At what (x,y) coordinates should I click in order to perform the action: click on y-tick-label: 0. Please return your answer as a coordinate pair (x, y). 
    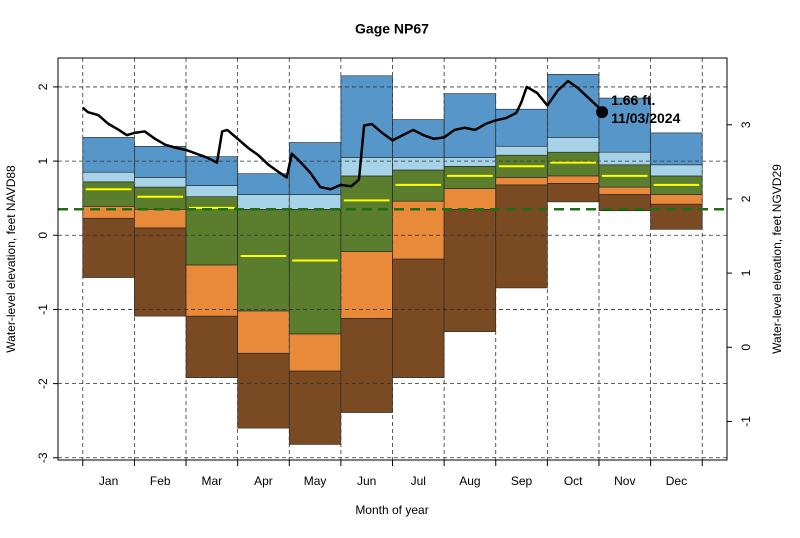
    Looking at the image, I should click on (43, 235).